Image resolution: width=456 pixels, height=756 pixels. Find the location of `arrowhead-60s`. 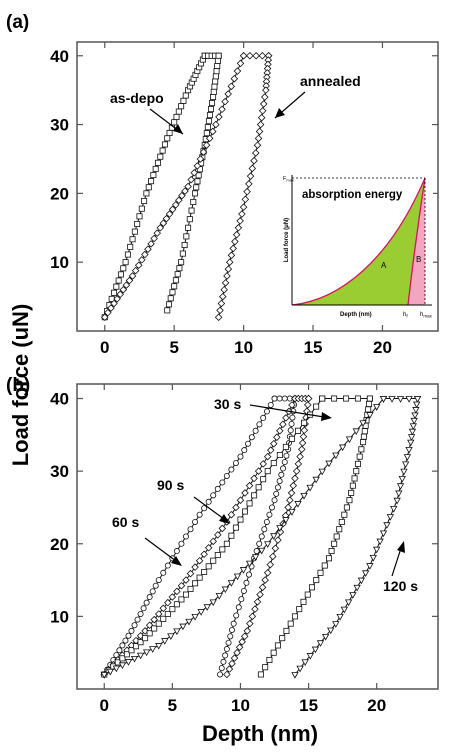

arrowhead-60s is located at coordinates (176, 561).